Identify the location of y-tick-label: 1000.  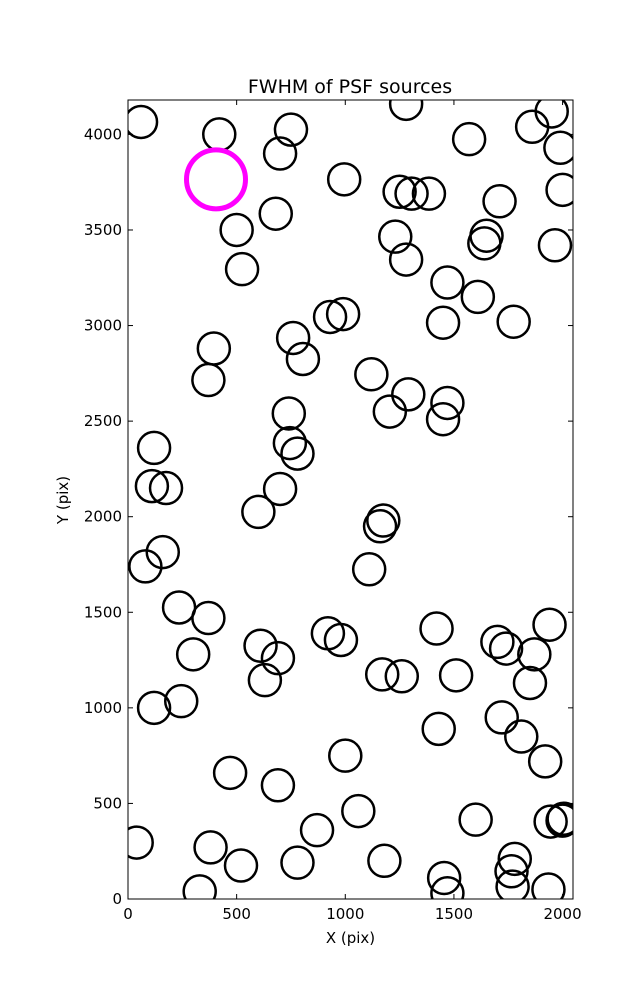
(103, 708).